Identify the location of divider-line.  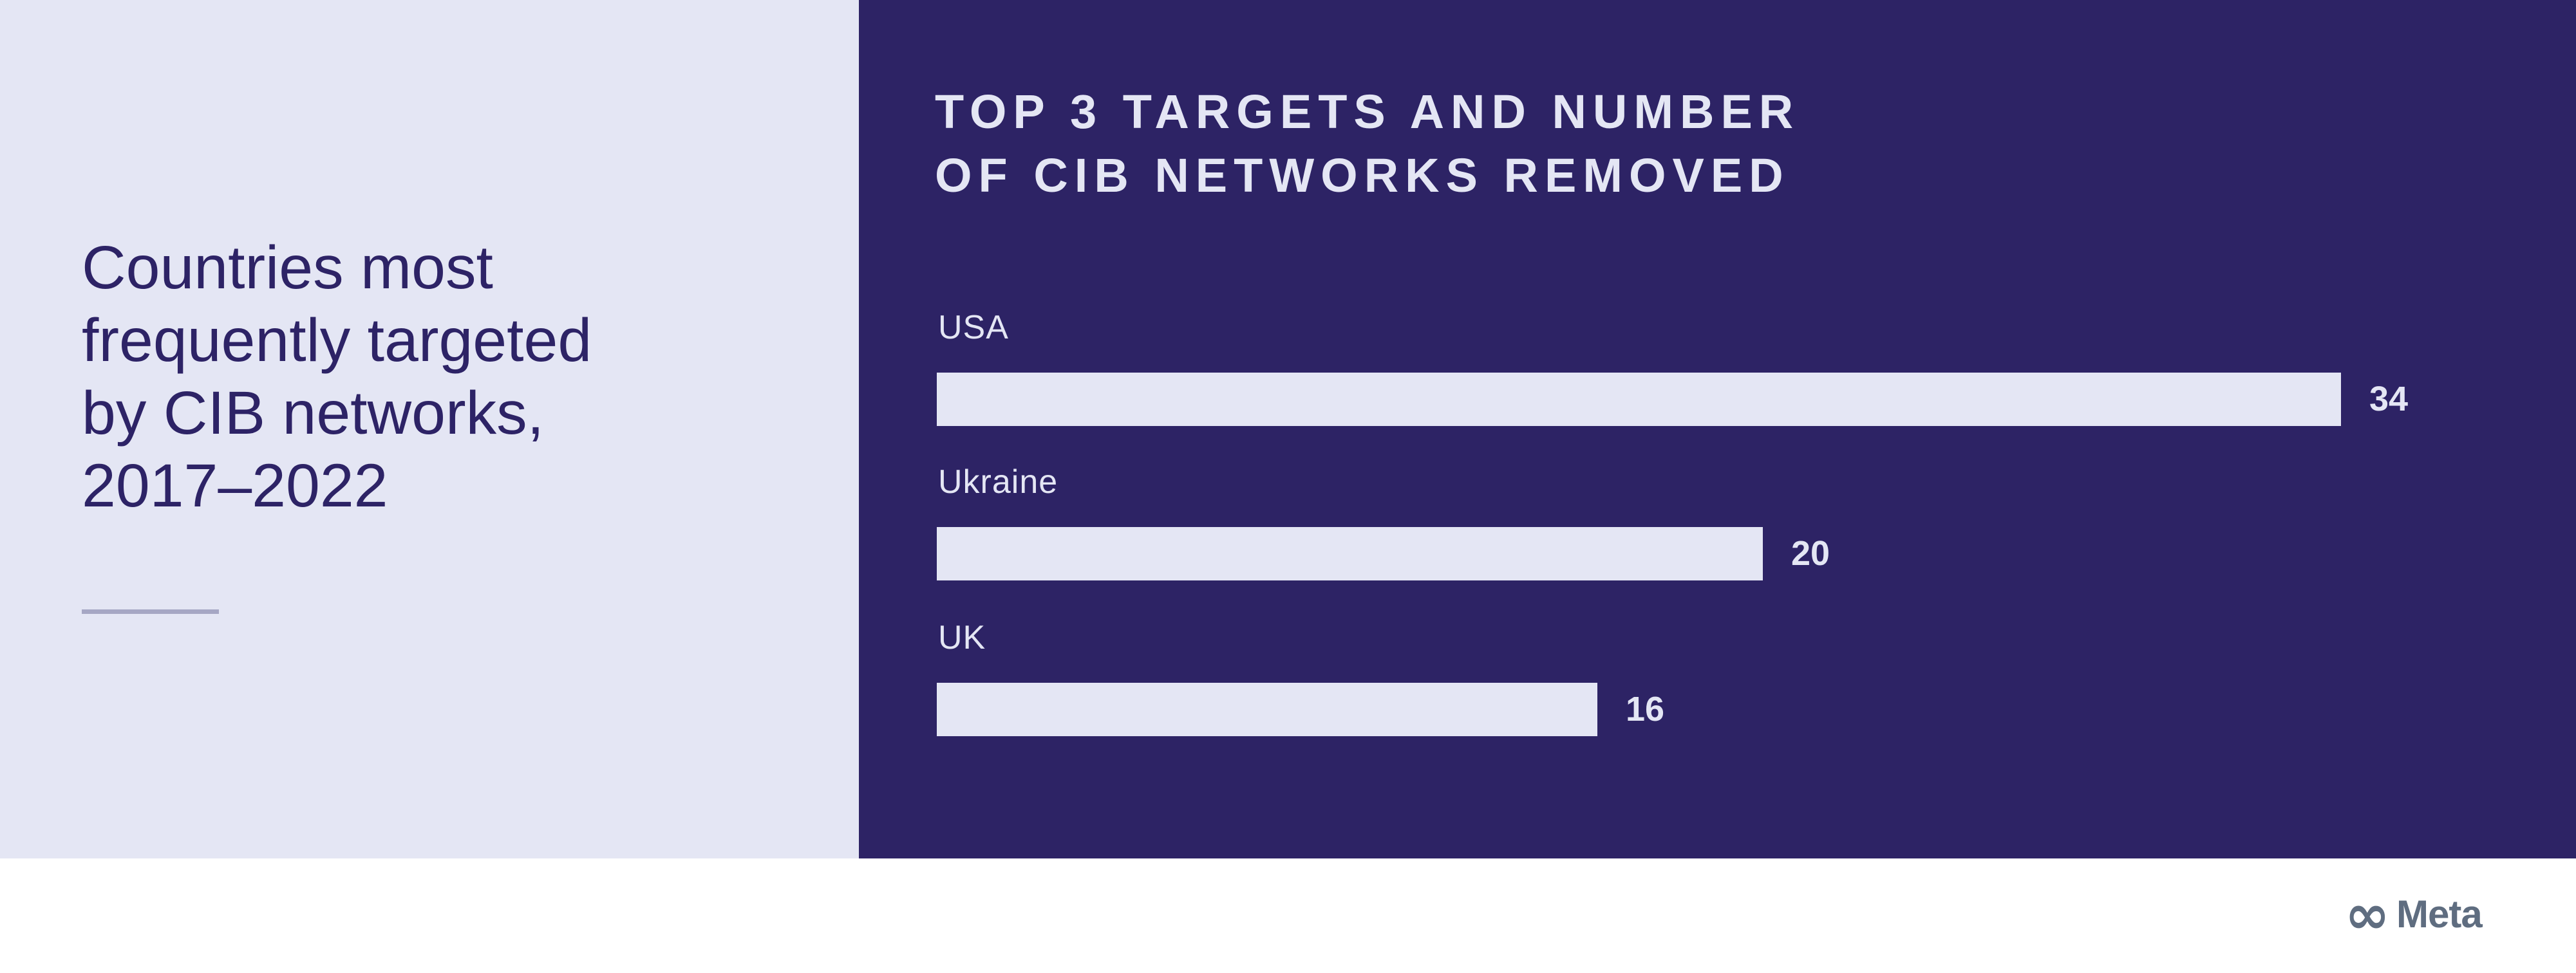
(150, 611).